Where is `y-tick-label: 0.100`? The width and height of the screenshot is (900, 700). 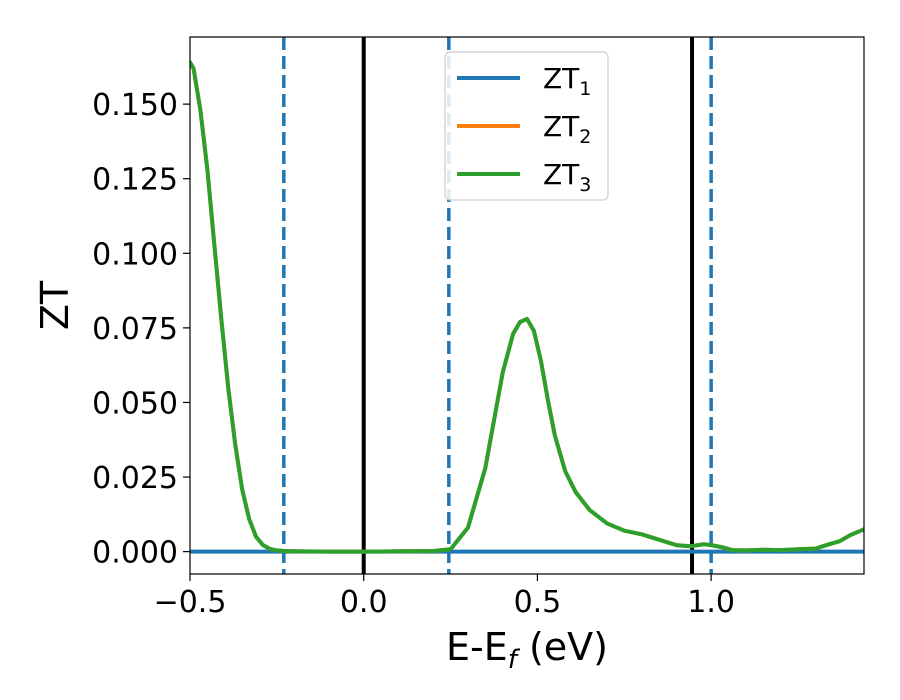 y-tick-label: 0.100 is located at coordinates (135, 254).